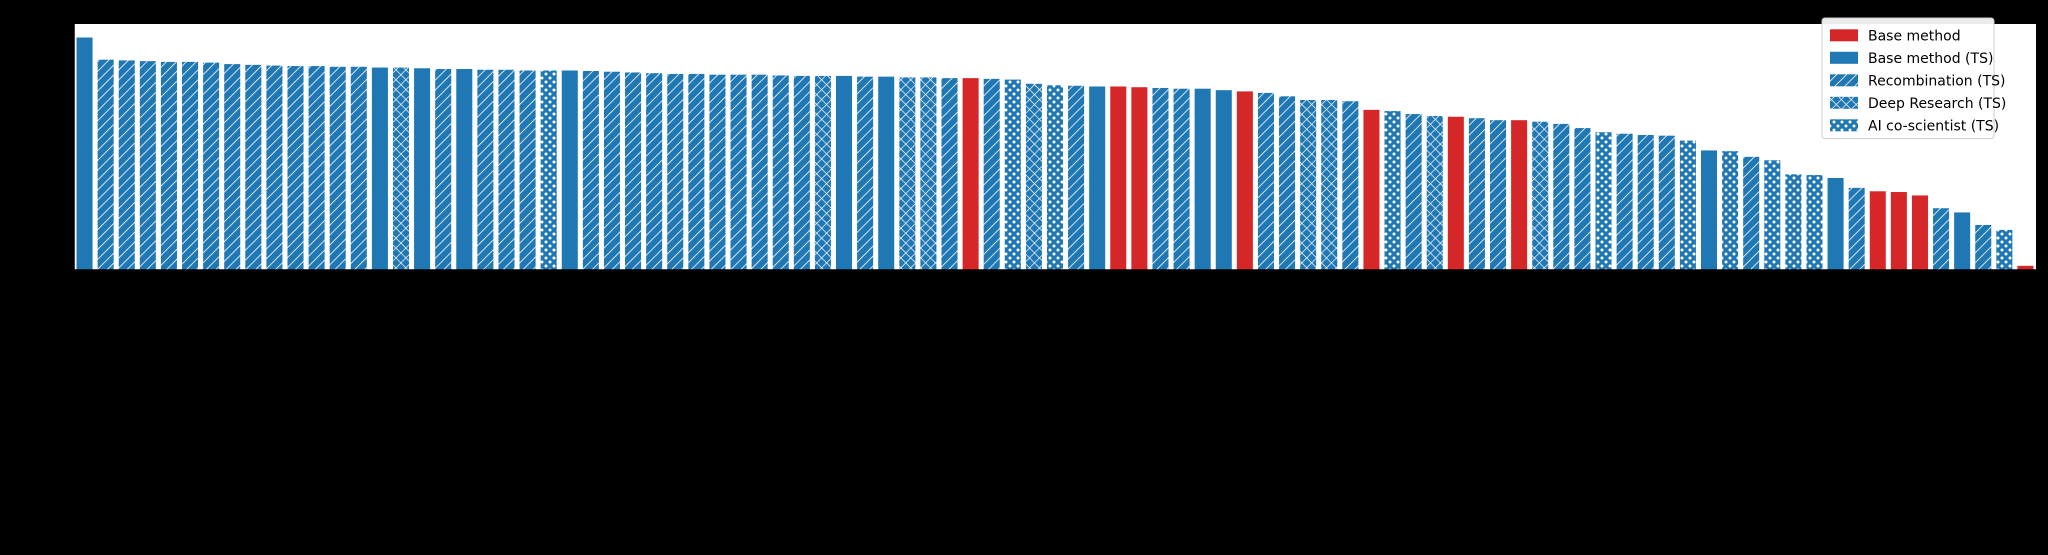 The width and height of the screenshot is (2048, 555). I want to click on bar-58-recomb, so click(1287, 183).